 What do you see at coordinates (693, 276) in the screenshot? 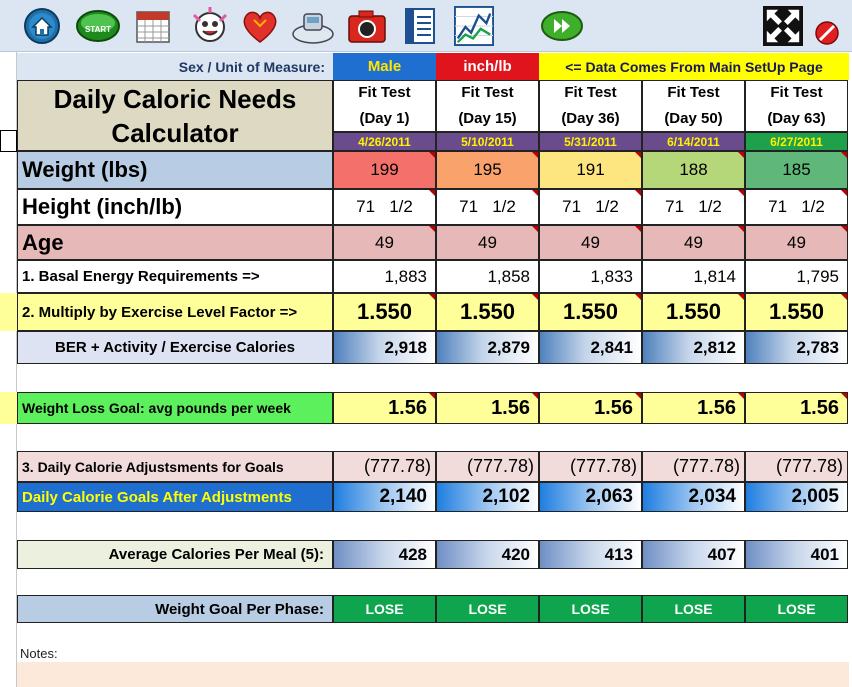
I see `ber-cell: 1,814` at bounding box center [693, 276].